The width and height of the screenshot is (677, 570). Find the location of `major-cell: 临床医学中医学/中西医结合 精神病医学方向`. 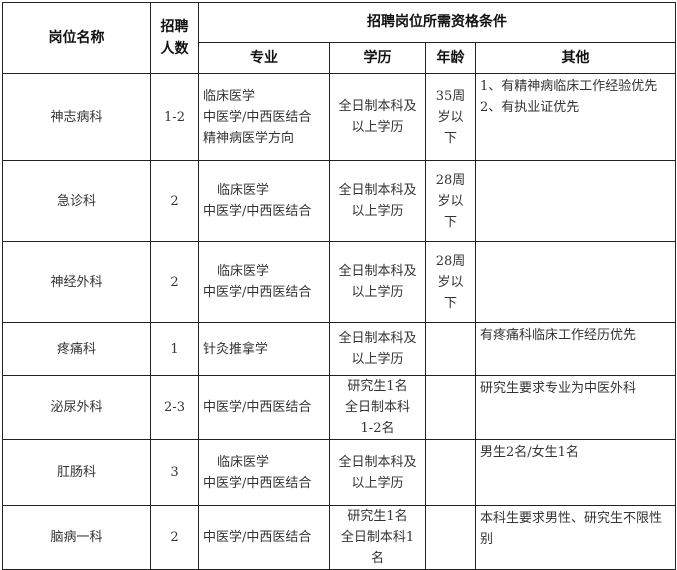

major-cell: 临床医学中医学/中西医结合 精神病医学方向 is located at coordinates (264, 117).